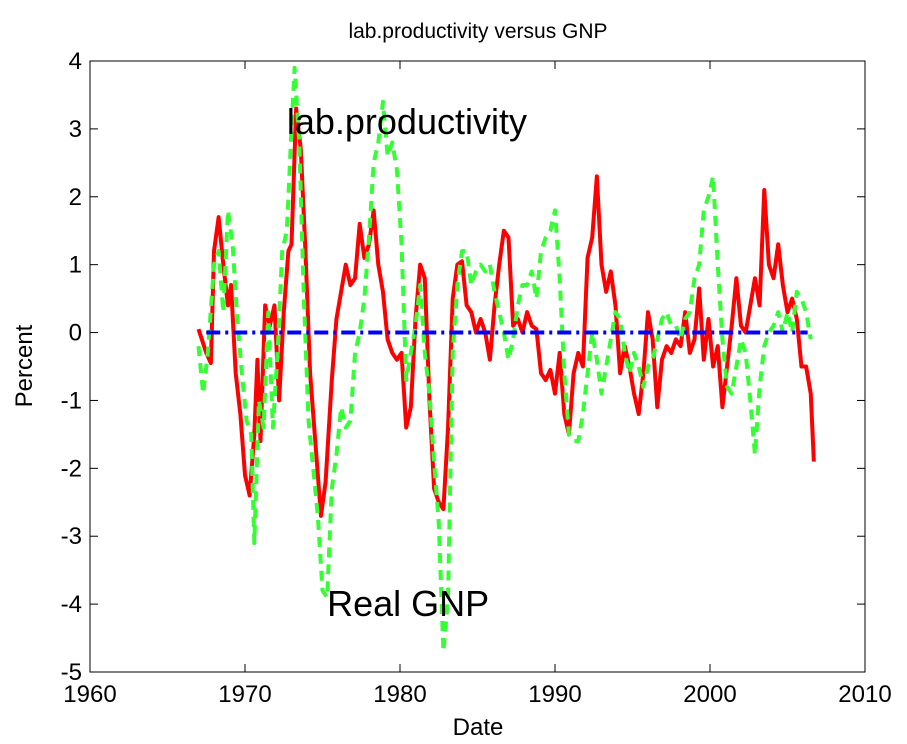 Image resolution: width=907 pixels, height=744 pixels. Describe the element at coordinates (75, 197) in the screenshot. I see `y-tick-label: 2` at that location.